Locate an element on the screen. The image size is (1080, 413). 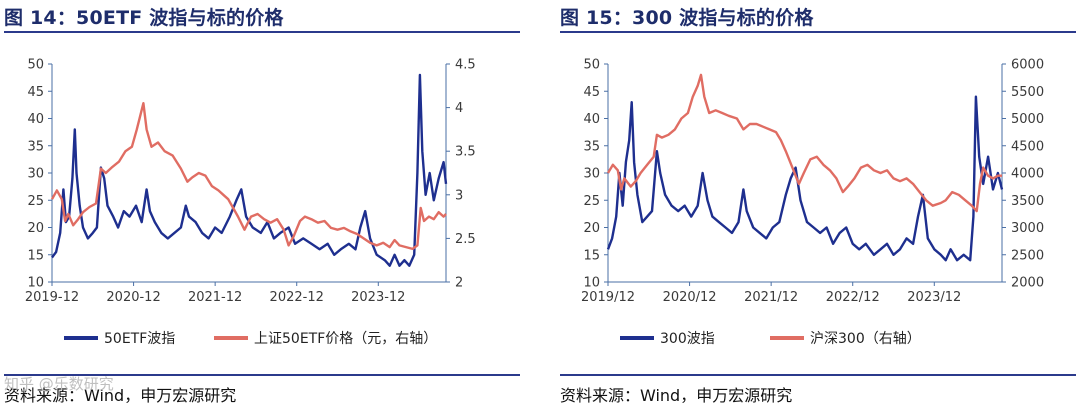
y-right-tick-label: 4500 is located at coordinates (1027, 146).